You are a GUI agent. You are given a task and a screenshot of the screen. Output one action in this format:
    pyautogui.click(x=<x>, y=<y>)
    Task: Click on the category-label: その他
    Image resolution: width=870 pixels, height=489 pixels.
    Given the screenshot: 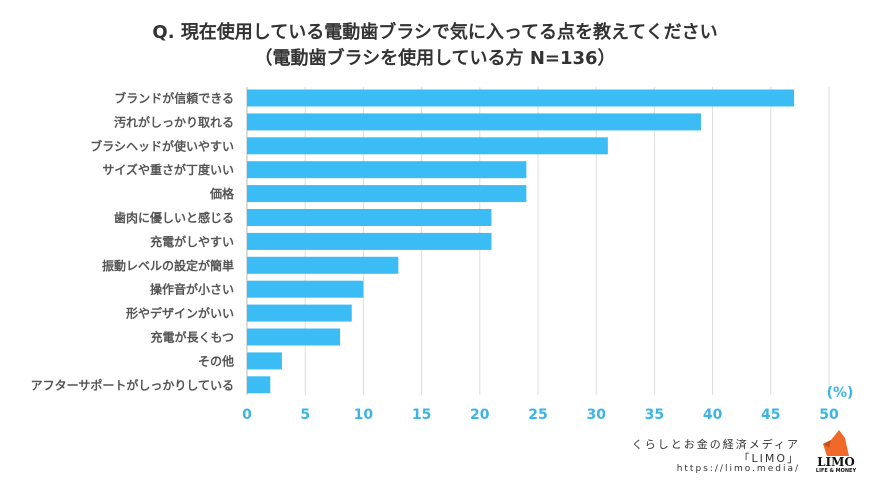 What is the action you would take?
    pyautogui.click(x=216, y=360)
    